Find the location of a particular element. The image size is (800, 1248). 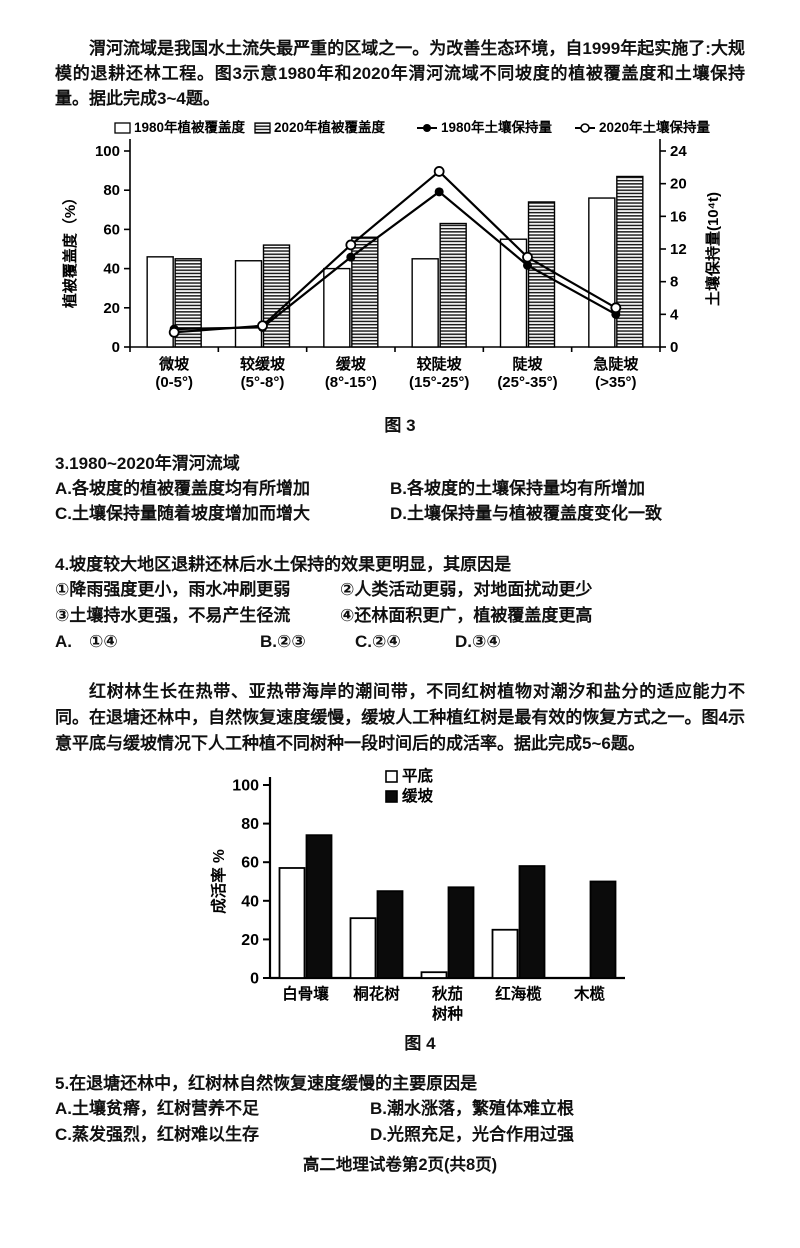

svg-text: (8°-15°) is located at coordinates (351, 382).